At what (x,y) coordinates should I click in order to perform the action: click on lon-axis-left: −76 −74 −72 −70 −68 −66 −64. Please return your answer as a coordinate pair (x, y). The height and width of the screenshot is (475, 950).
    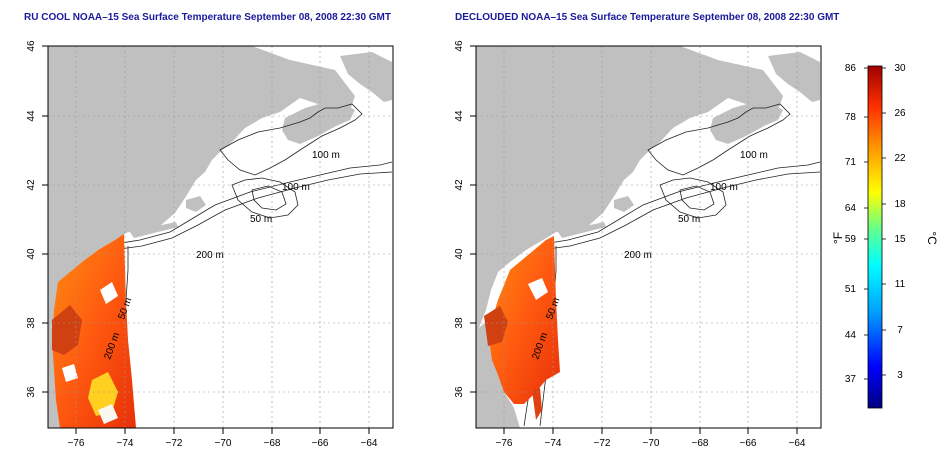
    Looking at the image, I should click on (223, 438).